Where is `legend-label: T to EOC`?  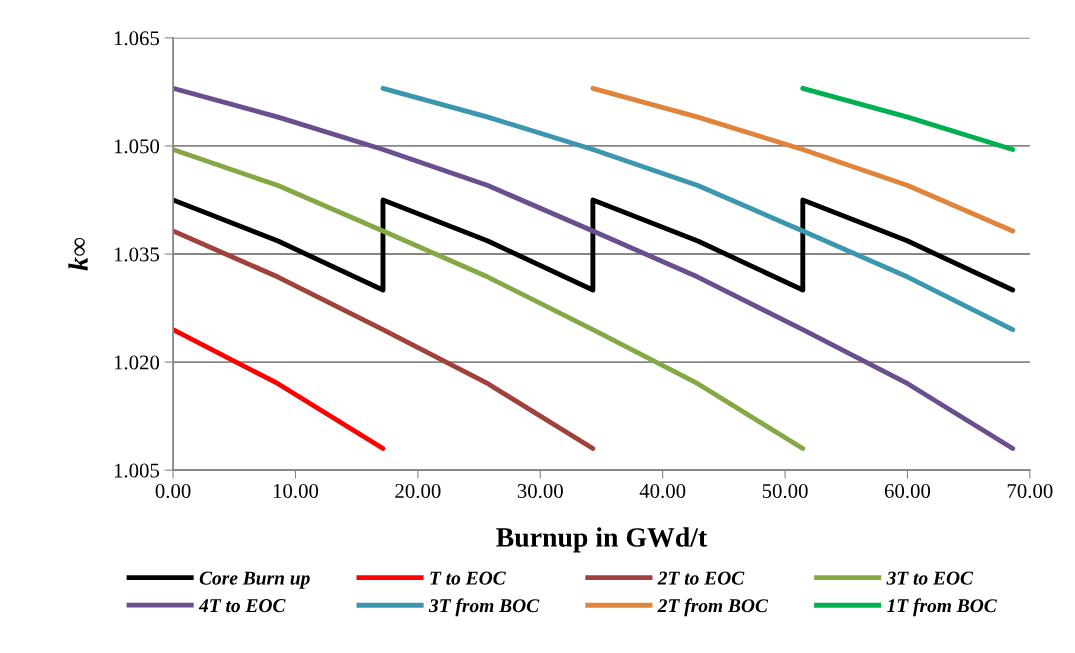
legend-label: T to EOC is located at coordinates (468, 578).